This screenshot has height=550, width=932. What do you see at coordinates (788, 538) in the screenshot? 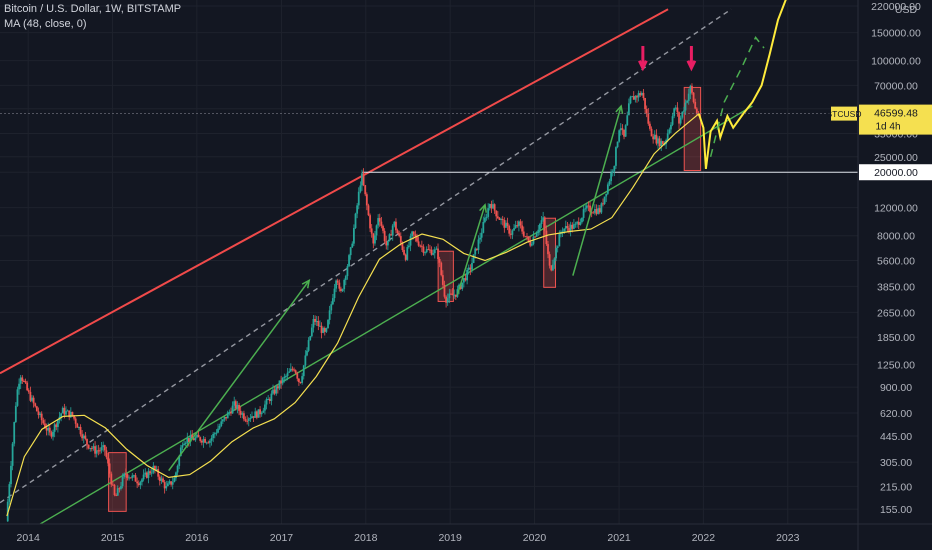
I see `time-tick-label: 2023` at bounding box center [788, 538].